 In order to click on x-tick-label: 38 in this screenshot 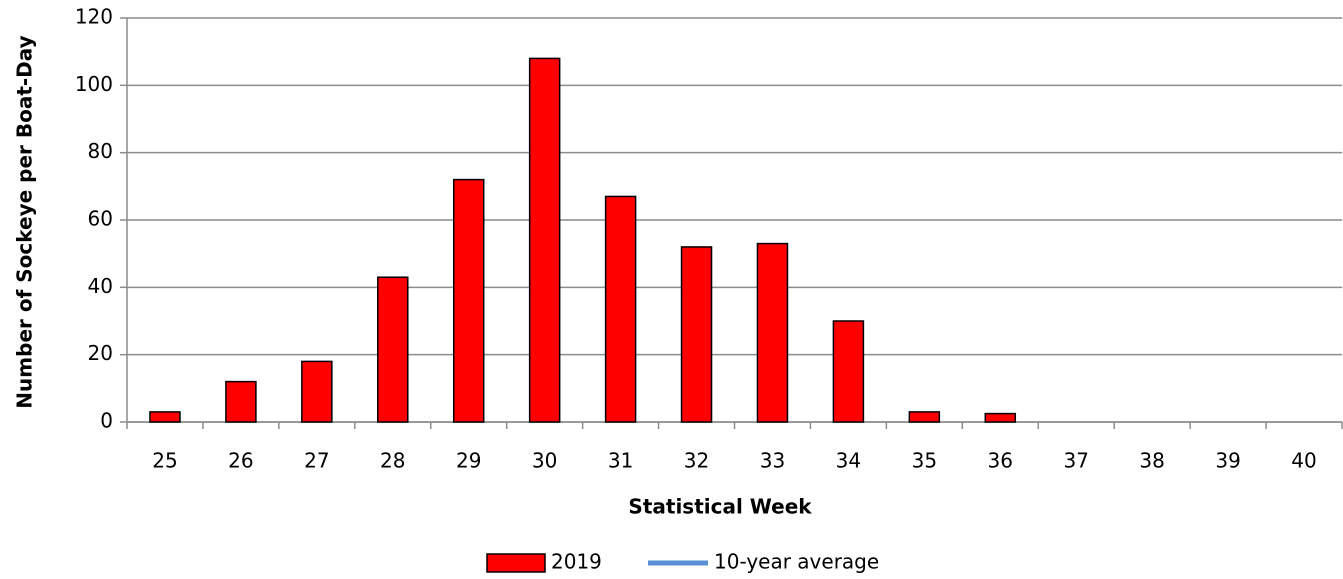, I will do `click(1151, 461)`.